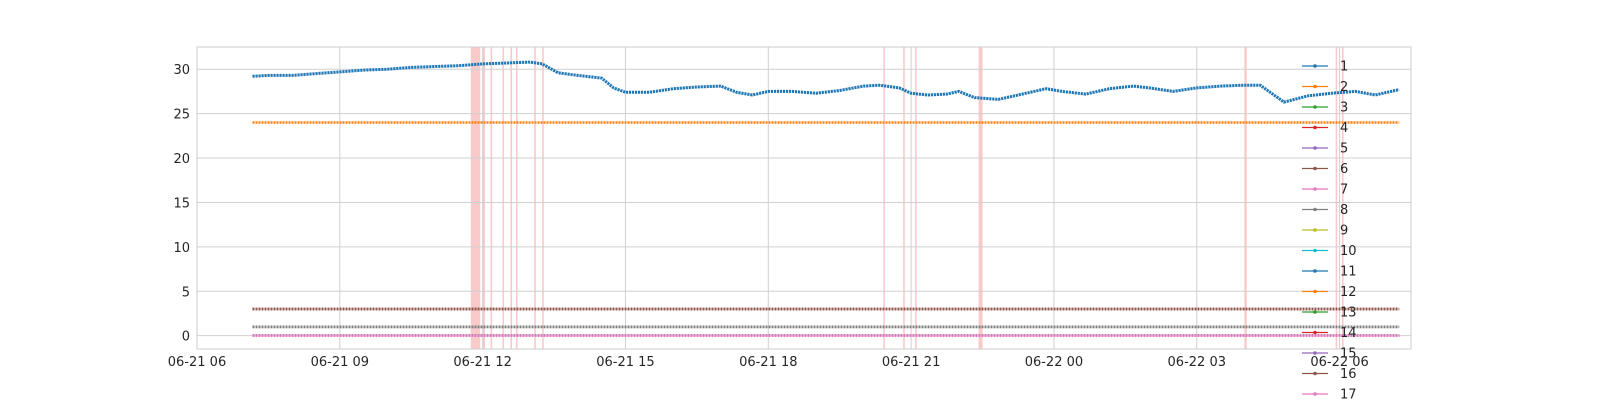 This screenshot has height=400, width=1600. What do you see at coordinates (1339, 362) in the screenshot?
I see `x-tick-label: 06-22 06` at bounding box center [1339, 362].